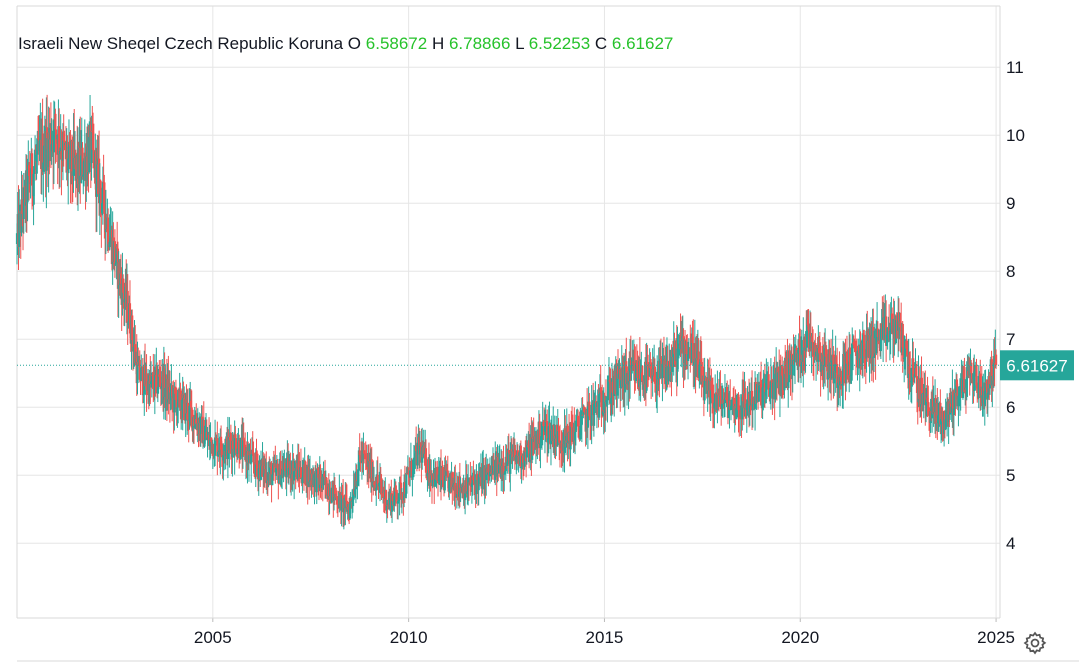 The image size is (1079, 670). Describe the element at coordinates (996, 637) in the screenshot. I see `x-tick-label: 2025` at that location.